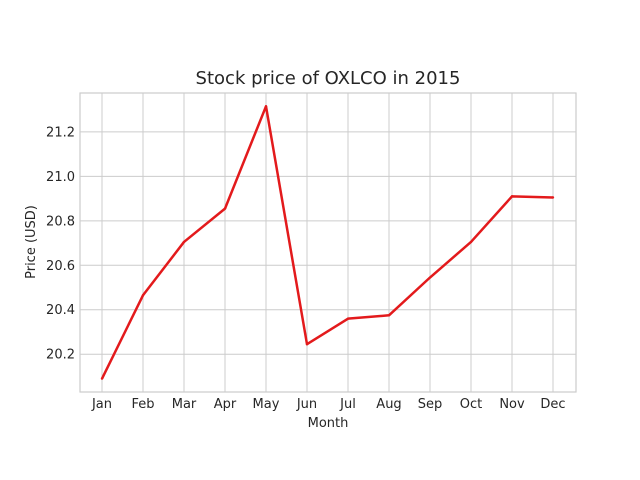 This screenshot has width=640, height=480. I want to click on x-tick-label: Apr, so click(225, 404).